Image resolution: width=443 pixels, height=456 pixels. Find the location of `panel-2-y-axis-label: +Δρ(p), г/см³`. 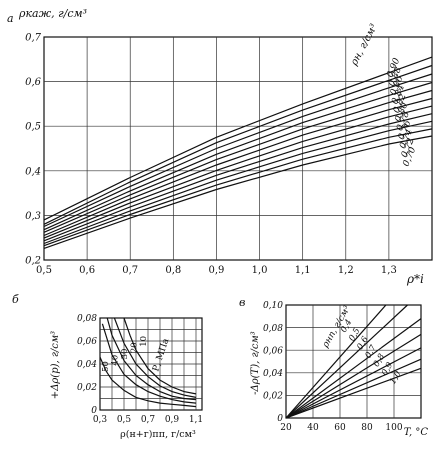

panel-2-y-axis-label: +Δρ(p), г/см³ is located at coordinates (55, 365).